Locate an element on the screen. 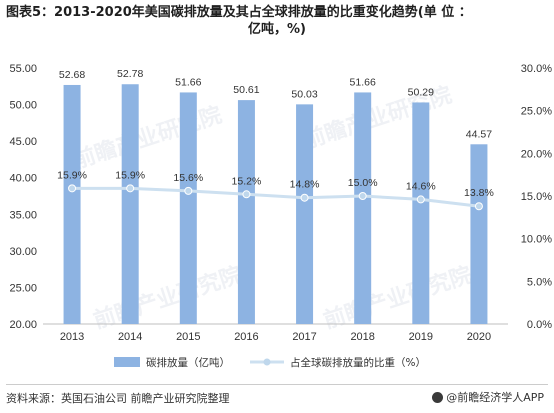 This screenshot has height=413, width=554. chart-title-line2: 亿吨，%) is located at coordinates (277, 29).